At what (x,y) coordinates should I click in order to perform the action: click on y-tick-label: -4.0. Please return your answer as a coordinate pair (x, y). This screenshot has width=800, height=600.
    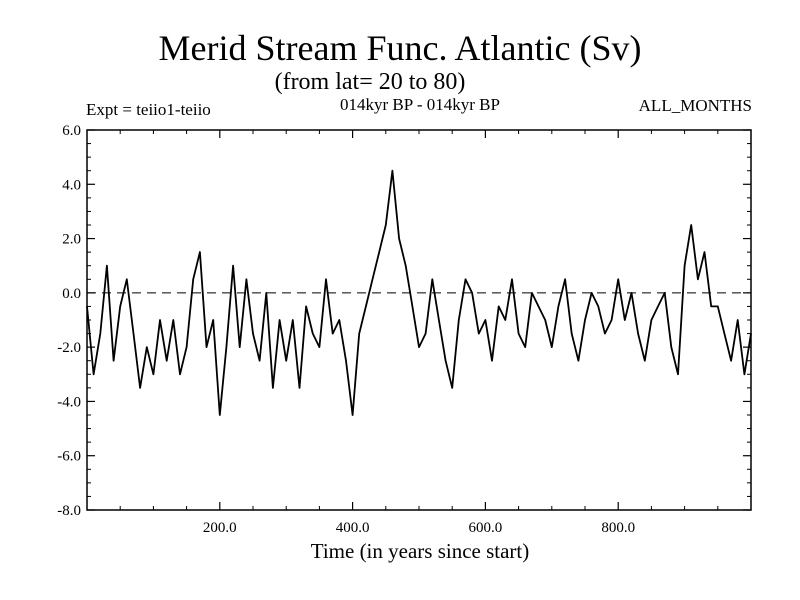
    Looking at the image, I should click on (69, 402).